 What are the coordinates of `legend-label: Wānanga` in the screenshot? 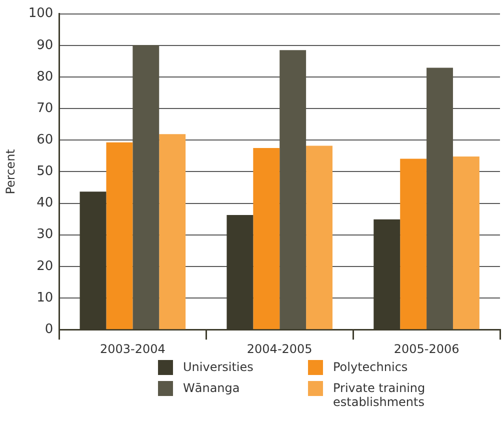 It's located at (212, 388).